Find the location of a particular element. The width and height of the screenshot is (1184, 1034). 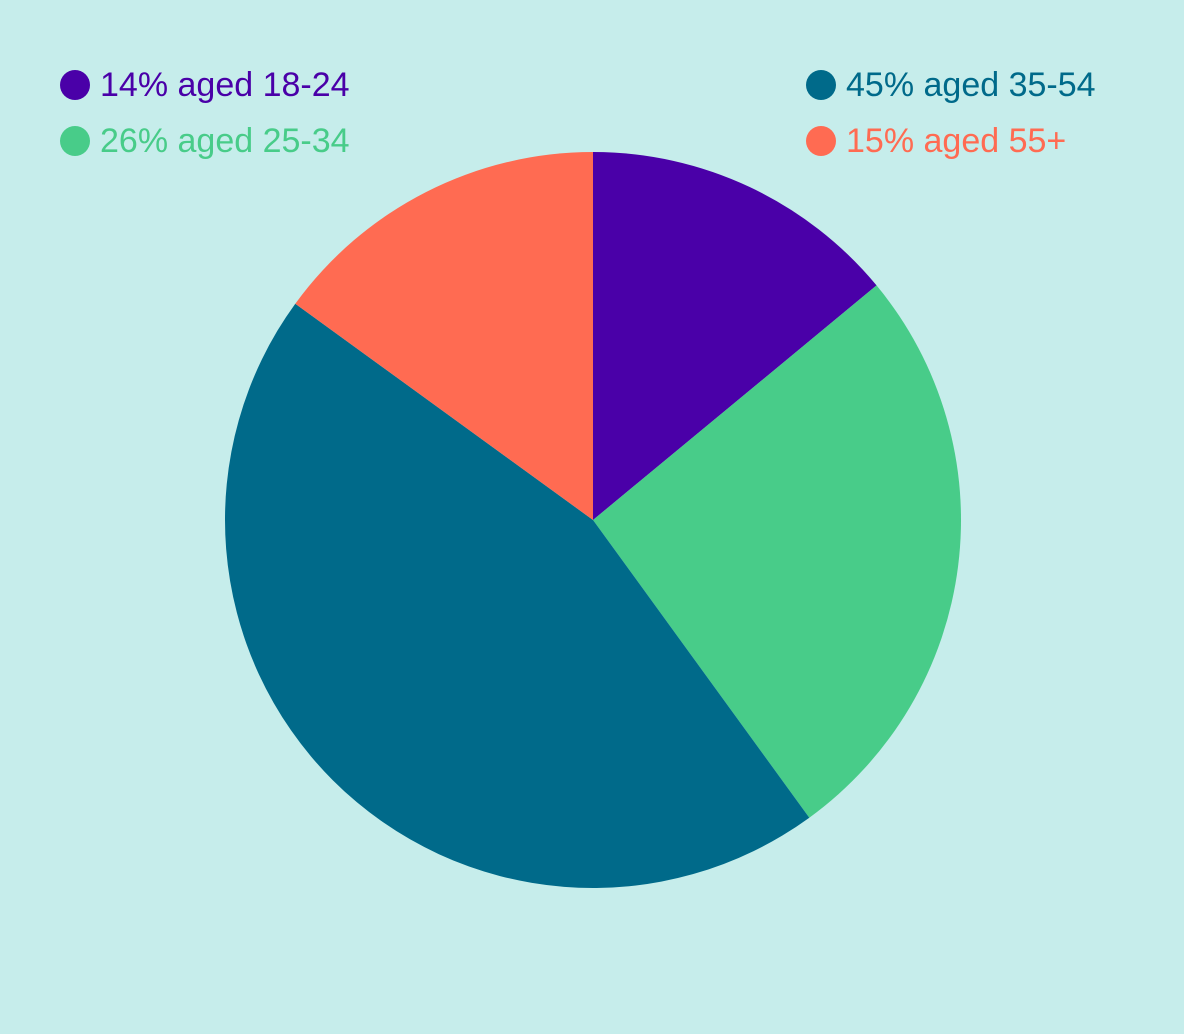

legend-item-aged-18-24: 14% aged 18-24 is located at coordinates (205, 85).